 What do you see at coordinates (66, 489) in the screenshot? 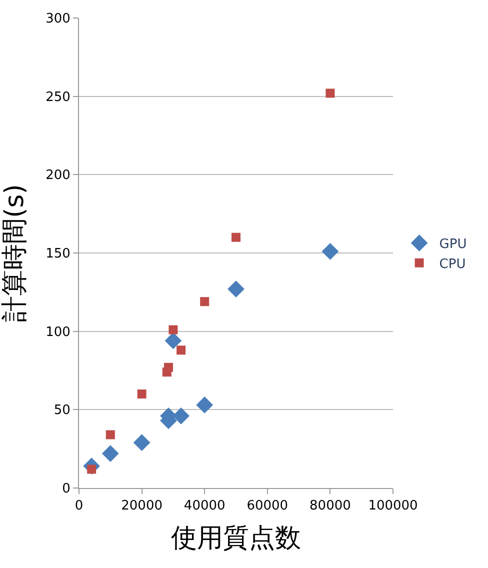
I see `y-tick-label: 0` at bounding box center [66, 489].